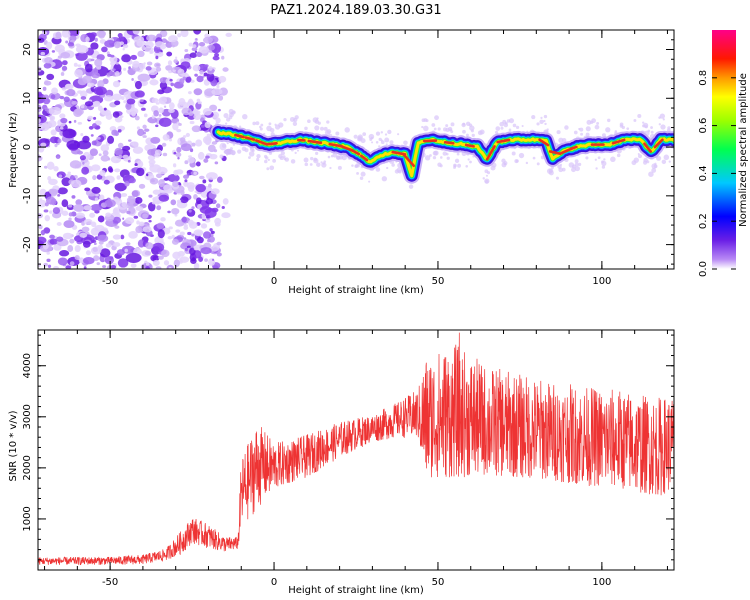  Describe the element at coordinates (356, 590) in the screenshot. I see `snr-xlabel: Height of straight line (km)` at that location.